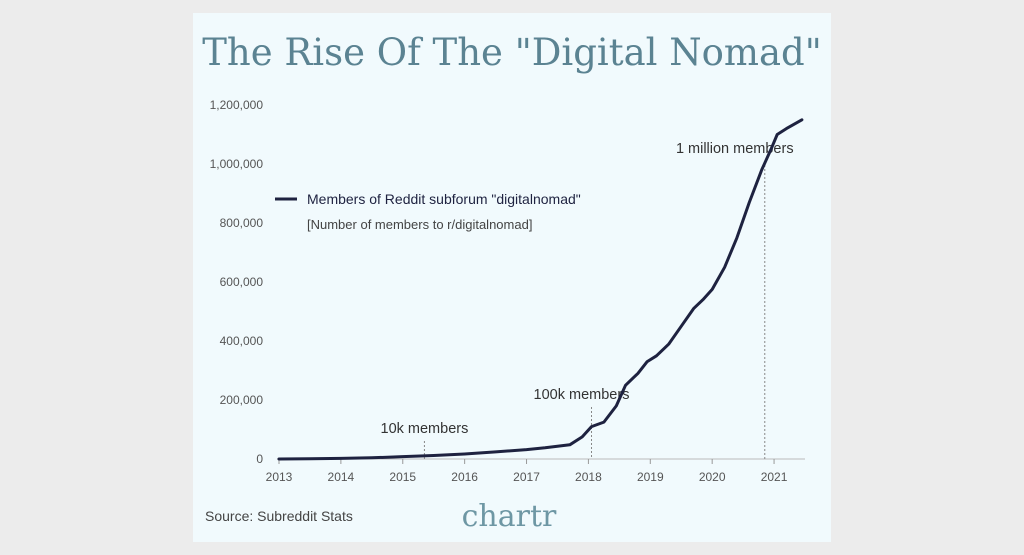 Image resolution: width=1024 pixels, height=555 pixels. I want to click on annotation-label: 10k members, so click(425, 429).